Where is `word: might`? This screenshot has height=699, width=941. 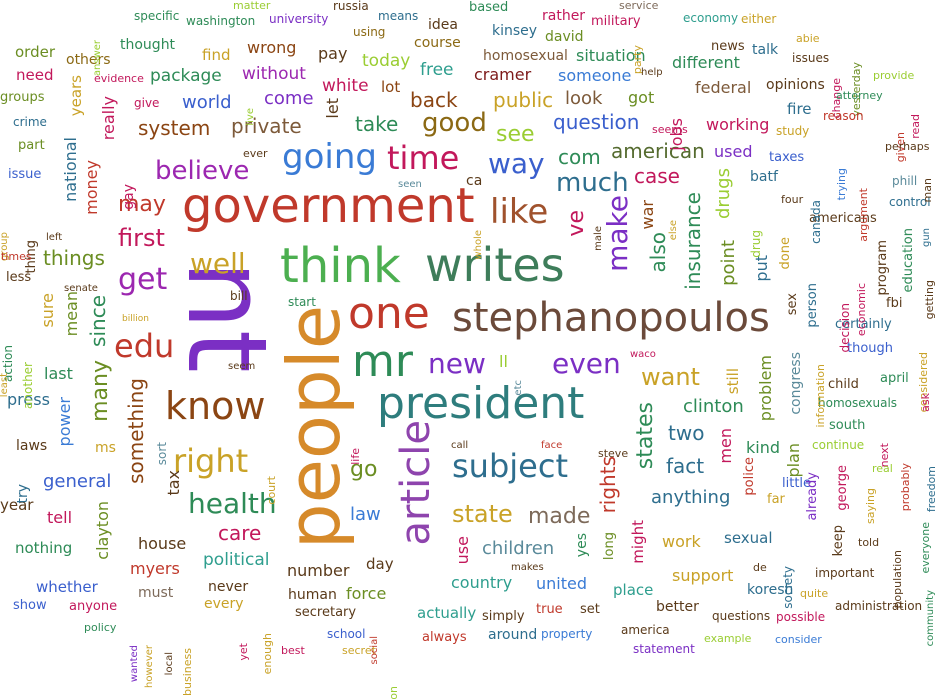 word: might is located at coordinates (638, 542).